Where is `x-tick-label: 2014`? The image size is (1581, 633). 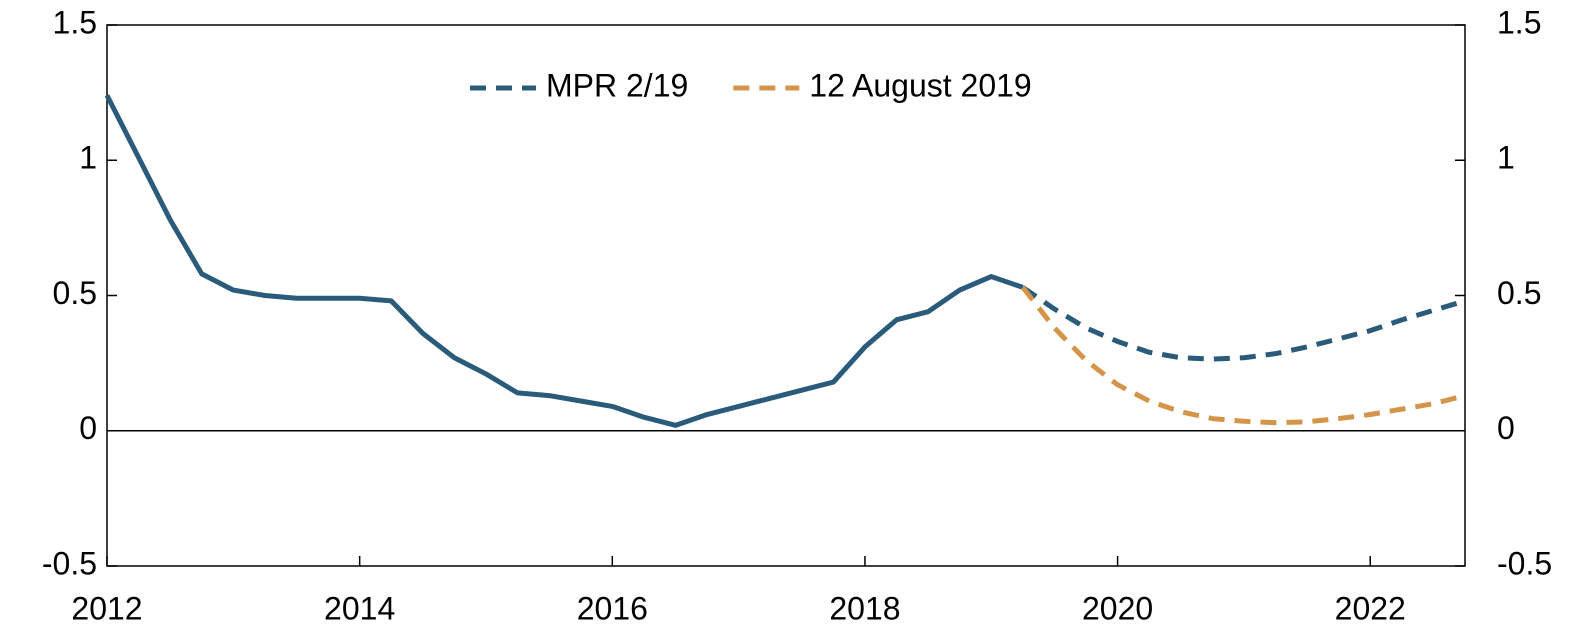 x-tick-label: 2014 is located at coordinates (359, 608).